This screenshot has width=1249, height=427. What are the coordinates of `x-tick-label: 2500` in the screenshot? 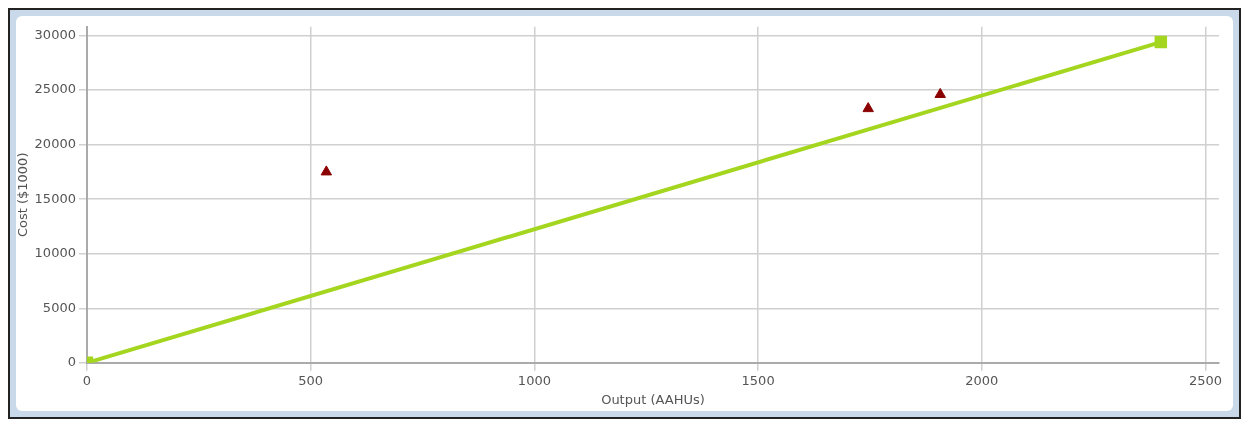 It's located at (1206, 380).